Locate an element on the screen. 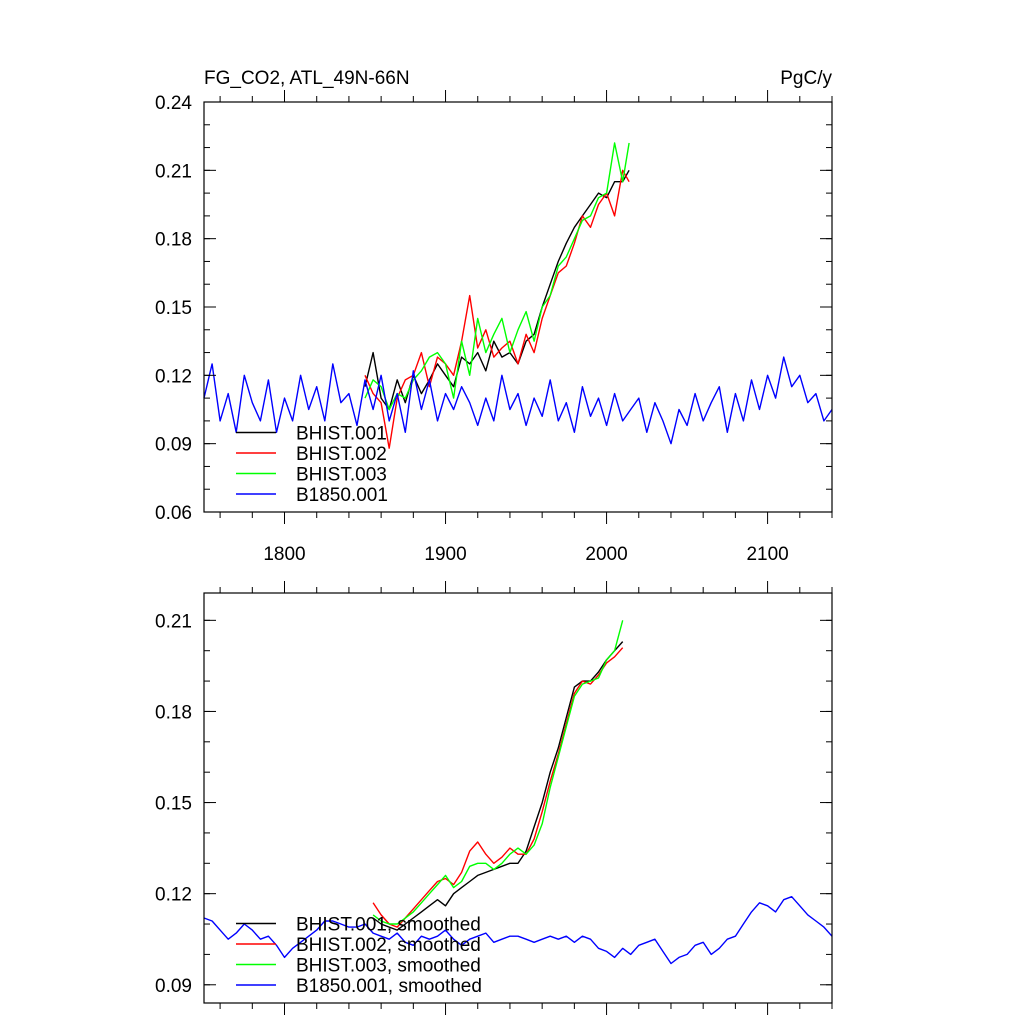  panel0-xtick-label: 2000 is located at coordinates (606, 554).